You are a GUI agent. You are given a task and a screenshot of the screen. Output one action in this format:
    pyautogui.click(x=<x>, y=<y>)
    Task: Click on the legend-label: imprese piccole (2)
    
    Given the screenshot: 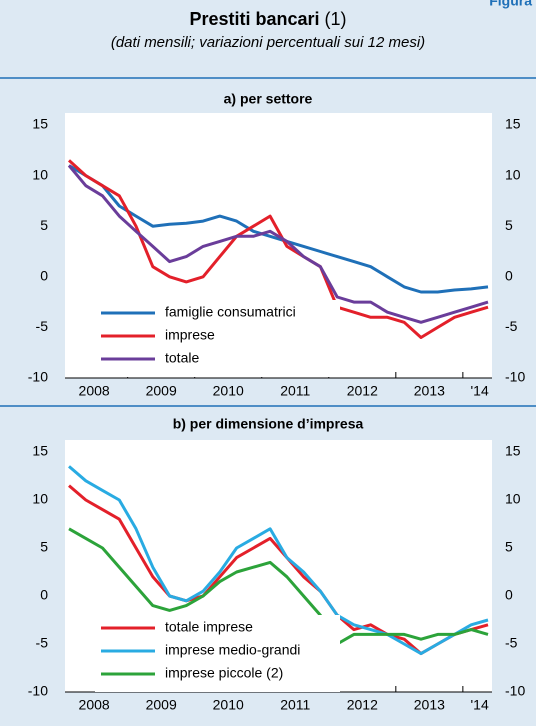 What is the action you would take?
    pyautogui.click(x=224, y=673)
    